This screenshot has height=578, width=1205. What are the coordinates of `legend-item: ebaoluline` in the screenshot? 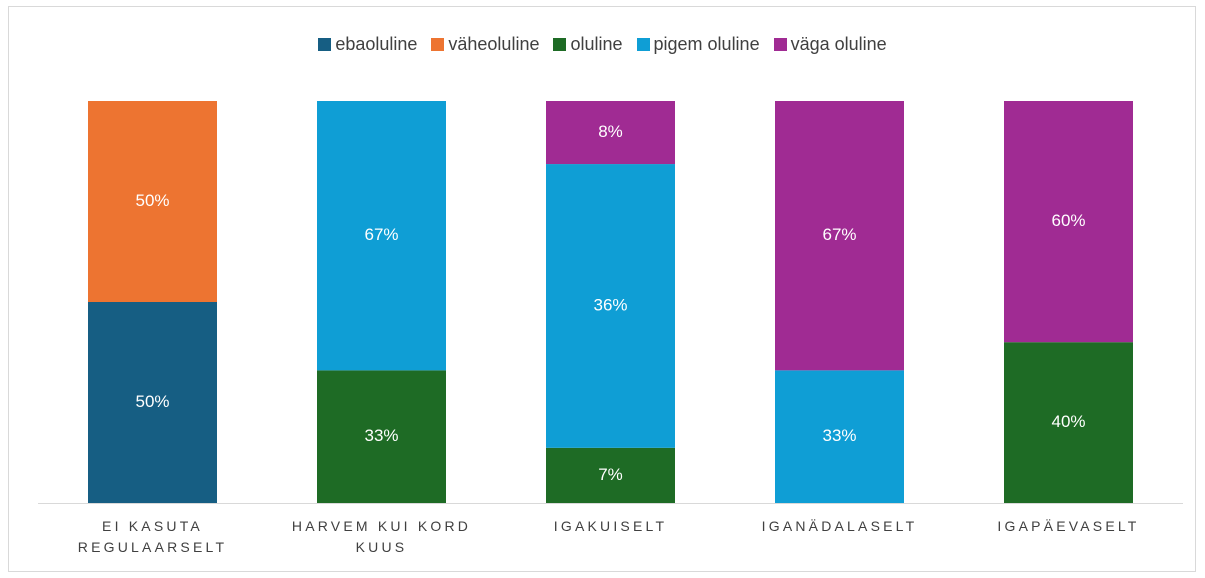 It's located at (367, 44).